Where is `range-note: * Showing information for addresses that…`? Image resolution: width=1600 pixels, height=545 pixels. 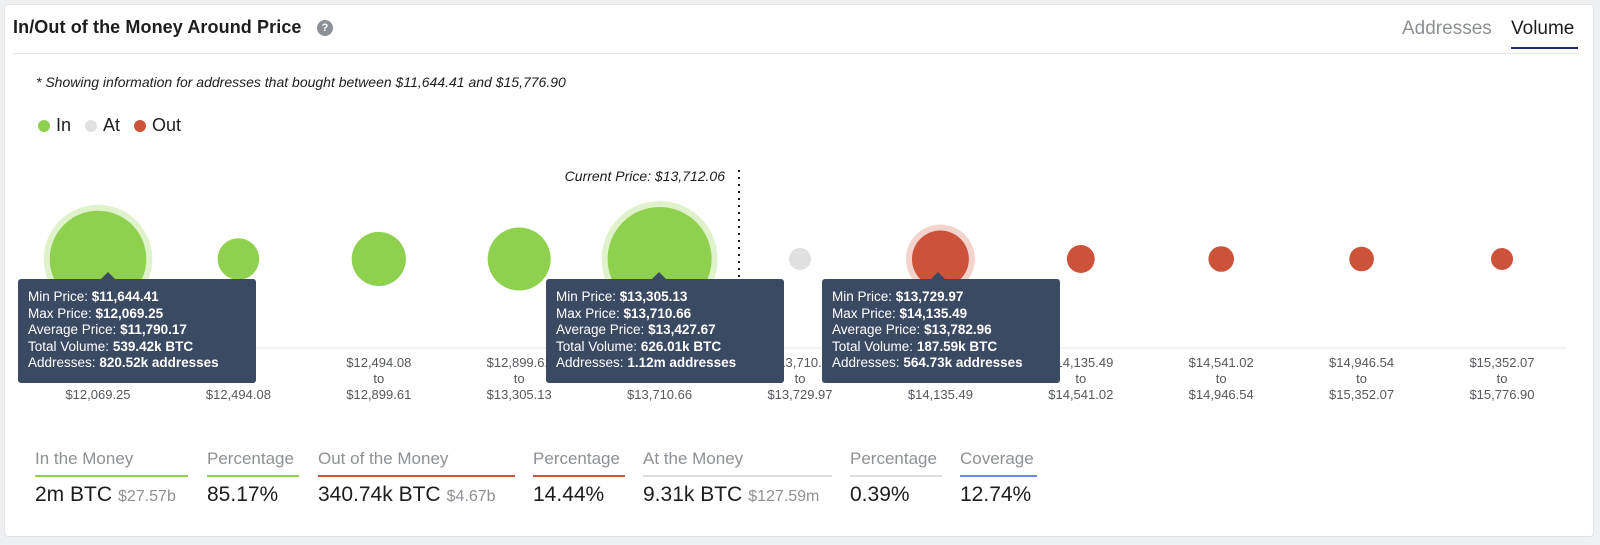
range-note: * Showing information for addresses that… is located at coordinates (301, 82).